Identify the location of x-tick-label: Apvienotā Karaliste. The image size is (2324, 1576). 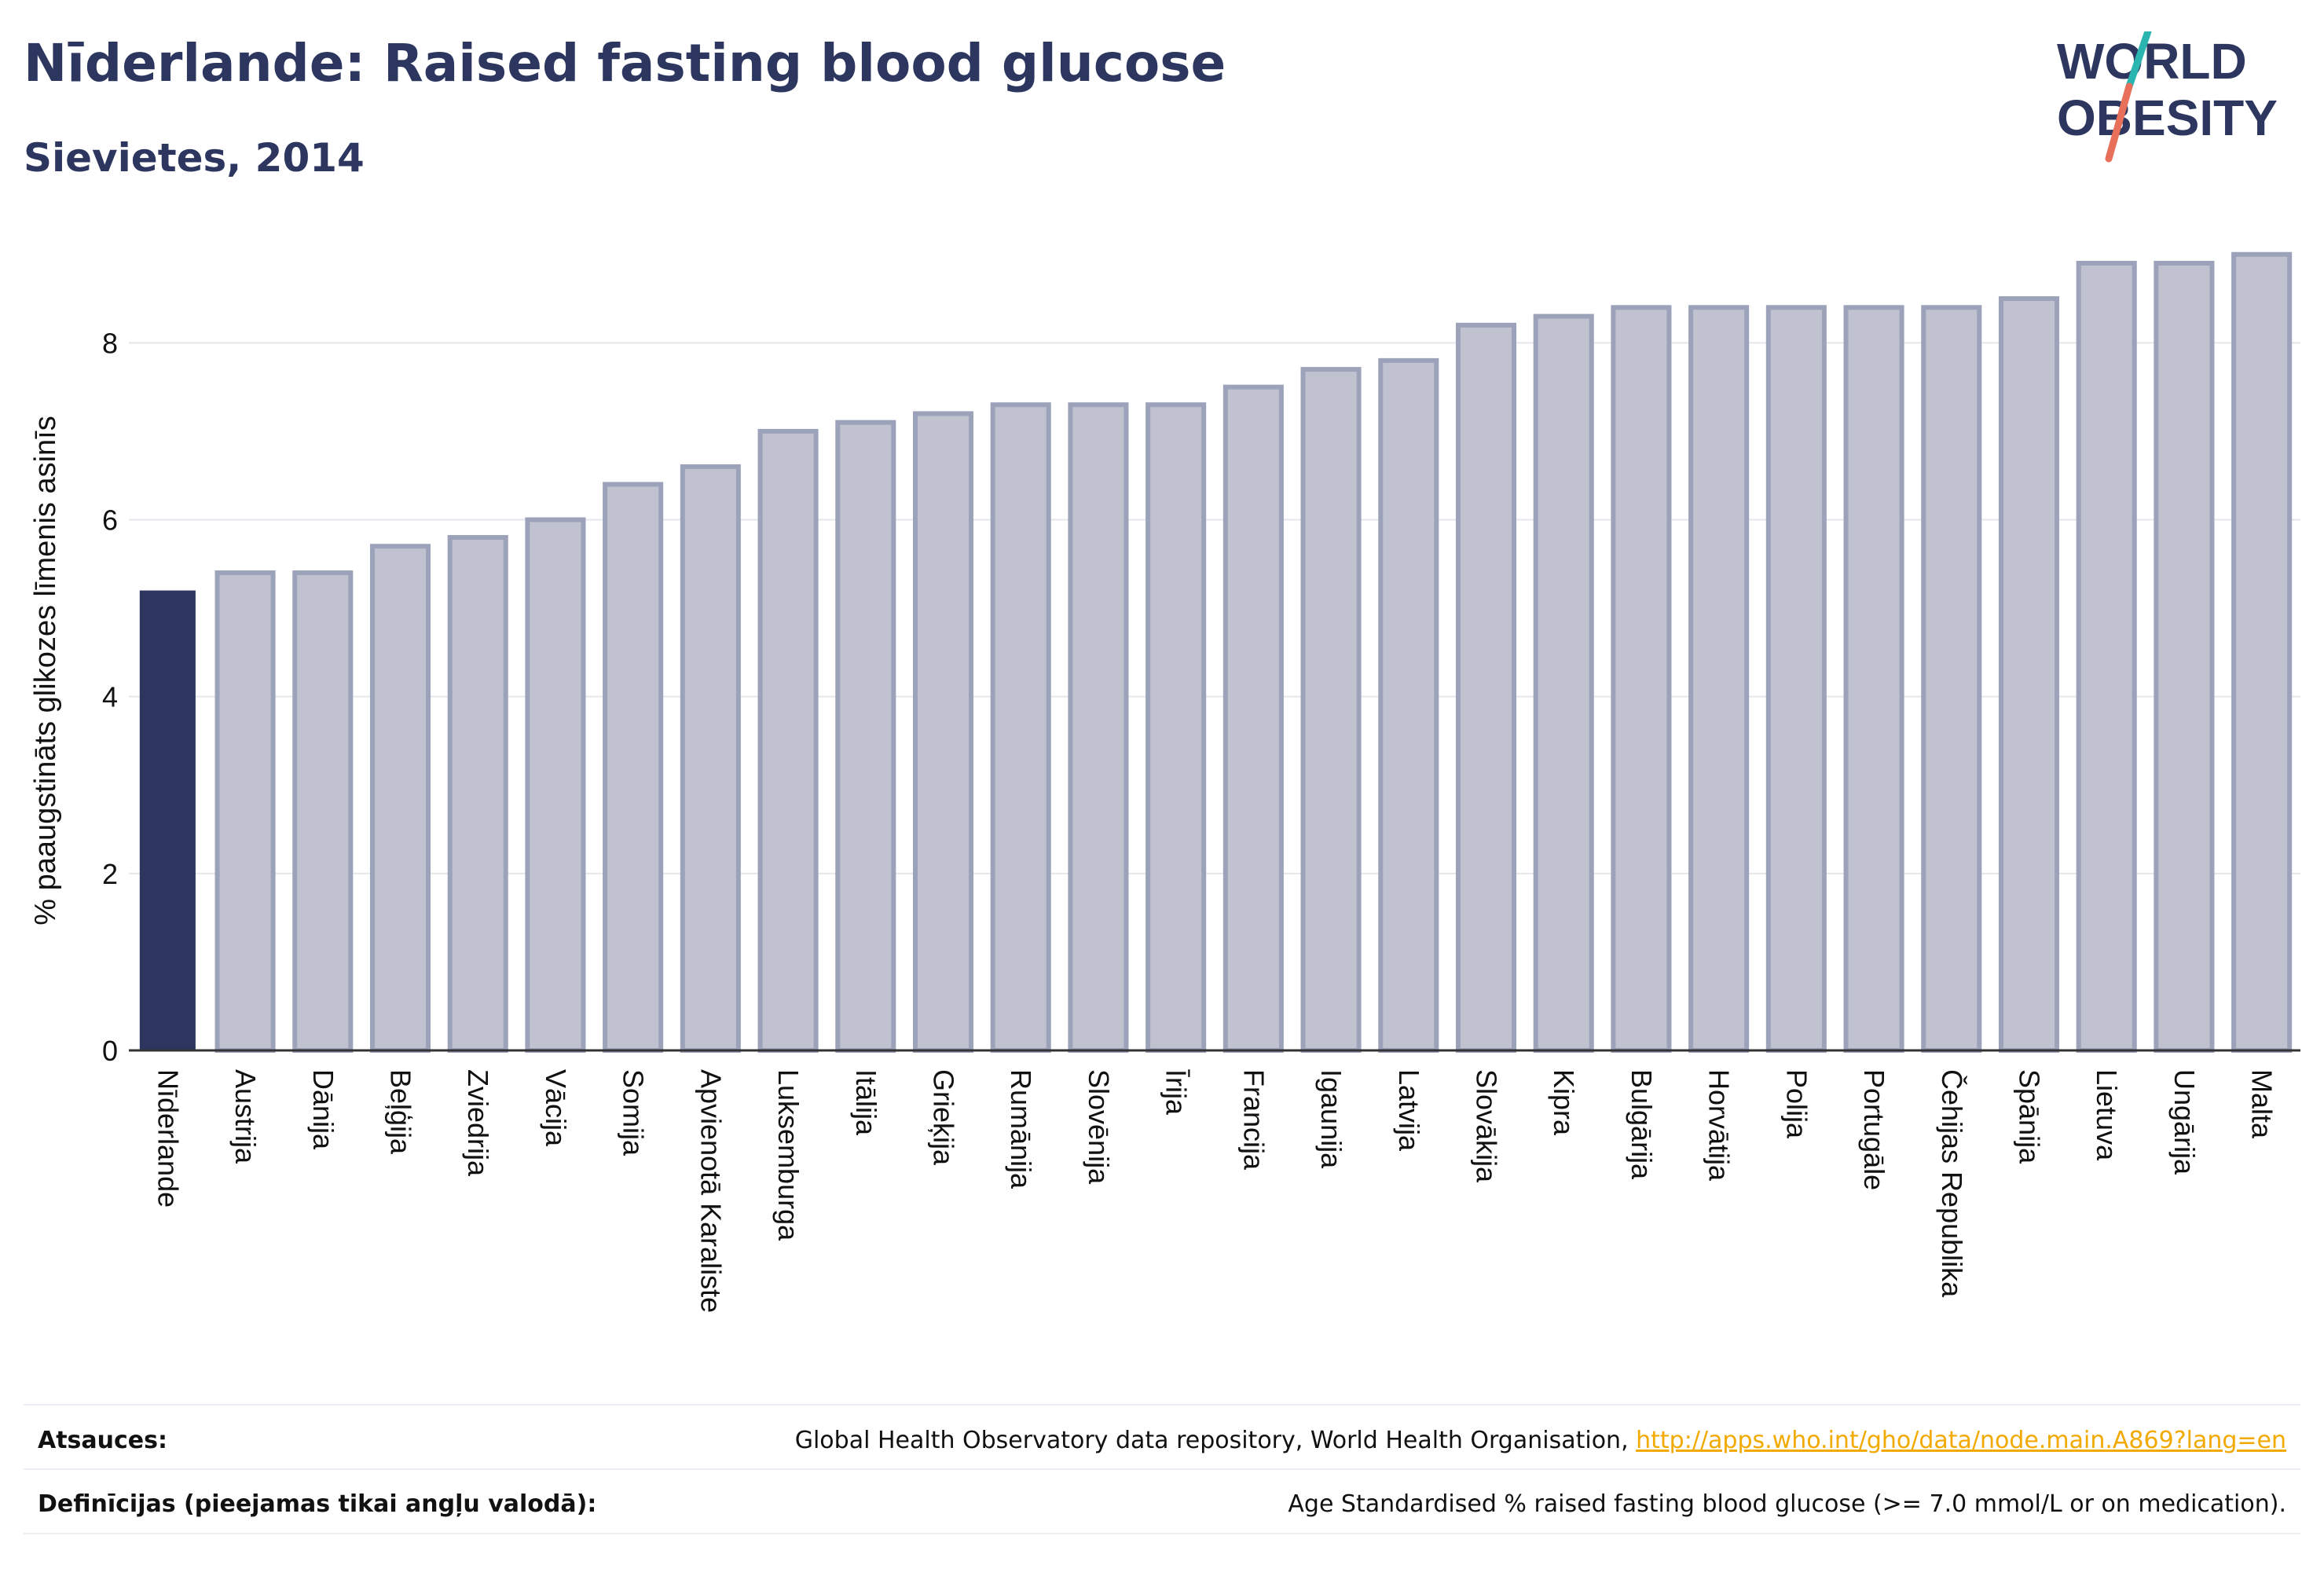
(711, 1191).